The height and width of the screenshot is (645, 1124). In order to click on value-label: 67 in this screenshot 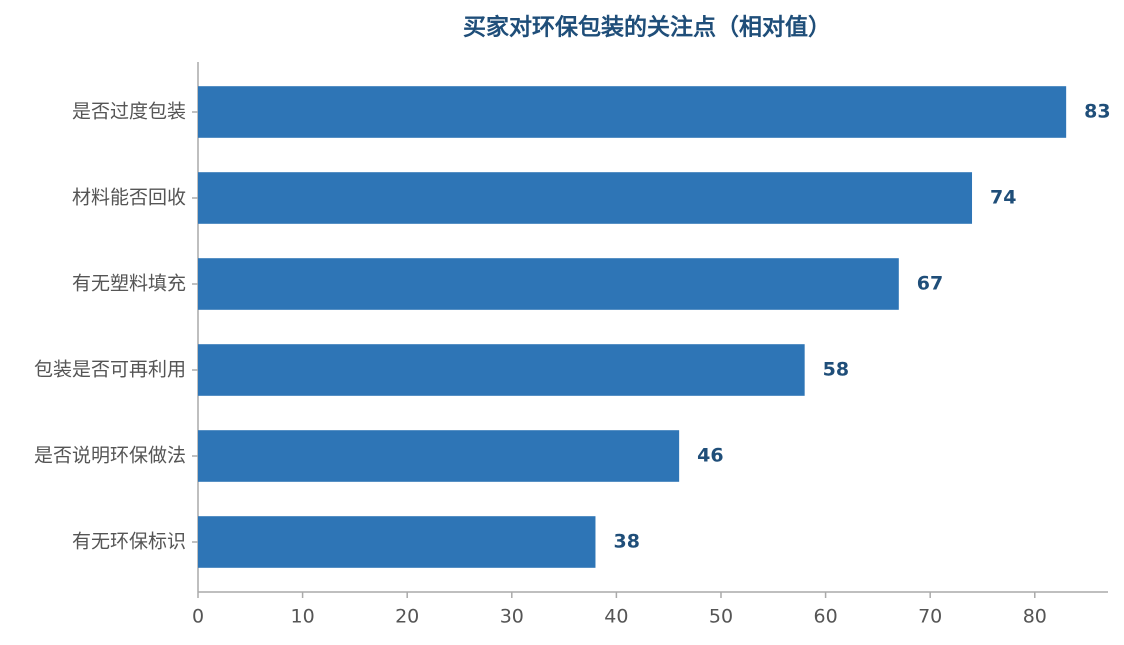, I will do `click(930, 284)`.